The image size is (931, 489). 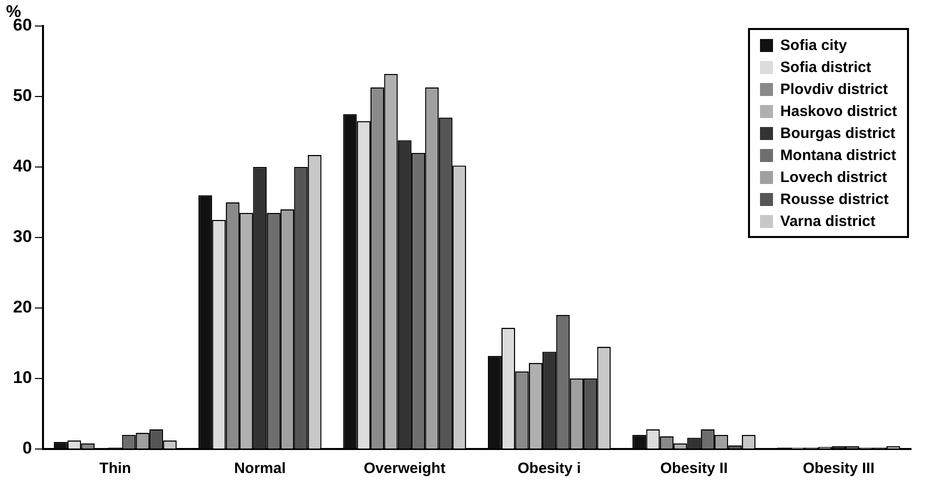 I want to click on y-tick-label: 10, so click(x=22, y=378).